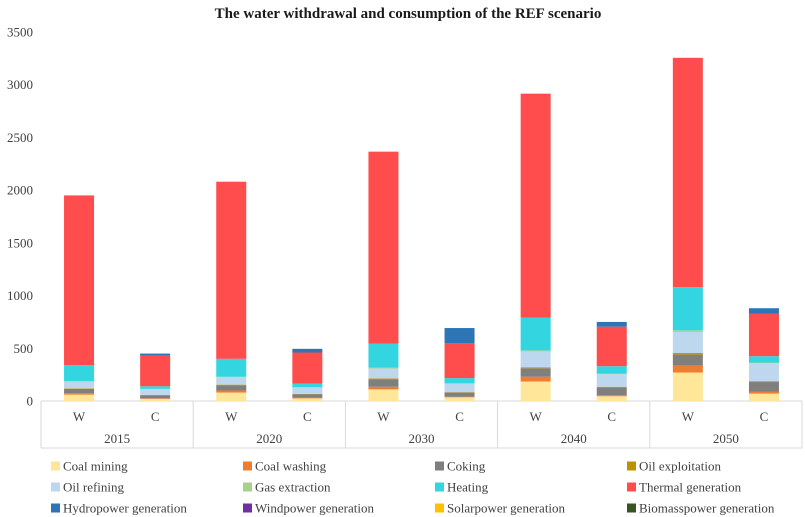  Describe the element at coordinates (291, 466) in the screenshot. I see `legend-label: Coal washing` at that location.